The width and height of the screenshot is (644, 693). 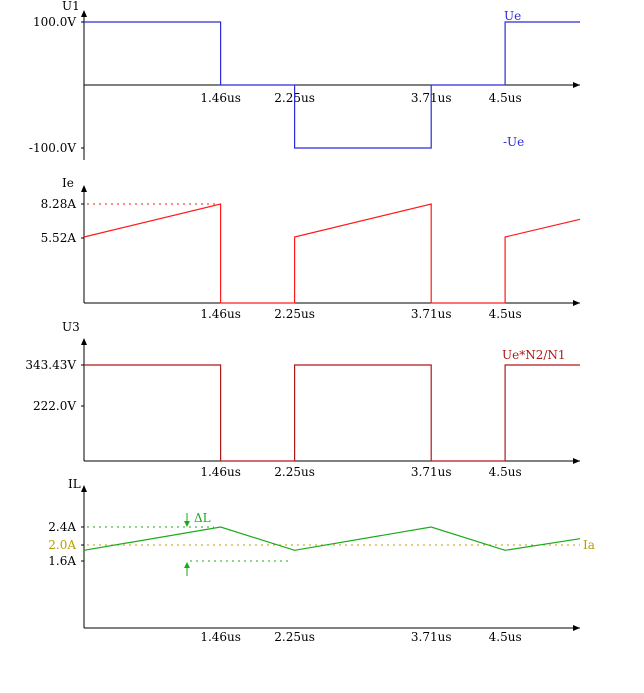 What do you see at coordinates (59, 238) in the screenshot?
I see `y-tick-label: 5.52A` at bounding box center [59, 238].